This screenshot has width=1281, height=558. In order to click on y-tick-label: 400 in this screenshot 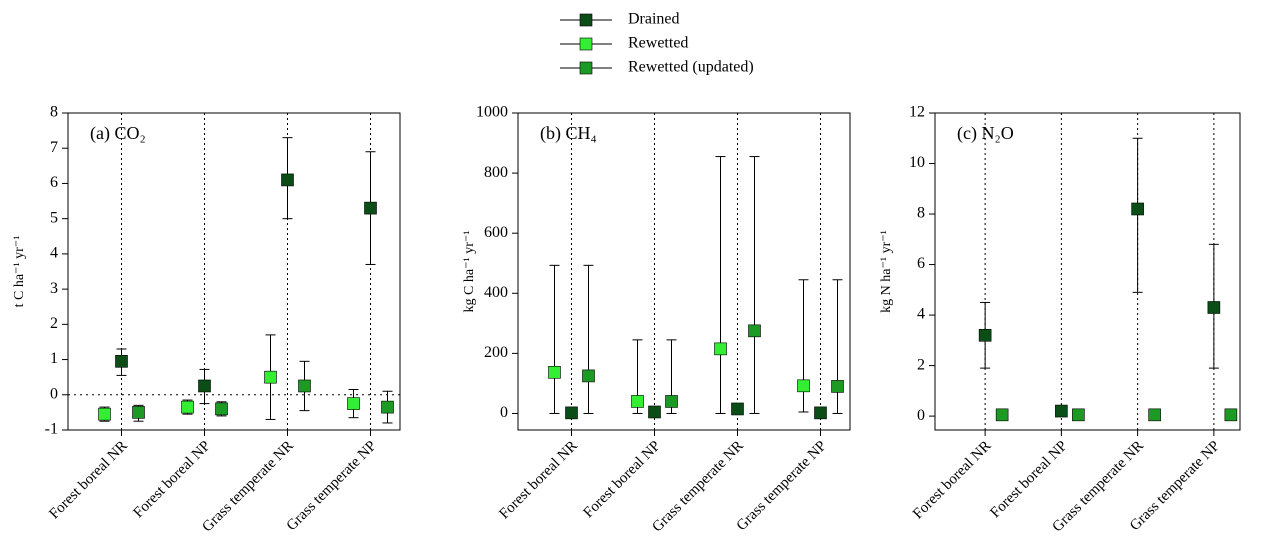, I will do `click(496, 292)`.